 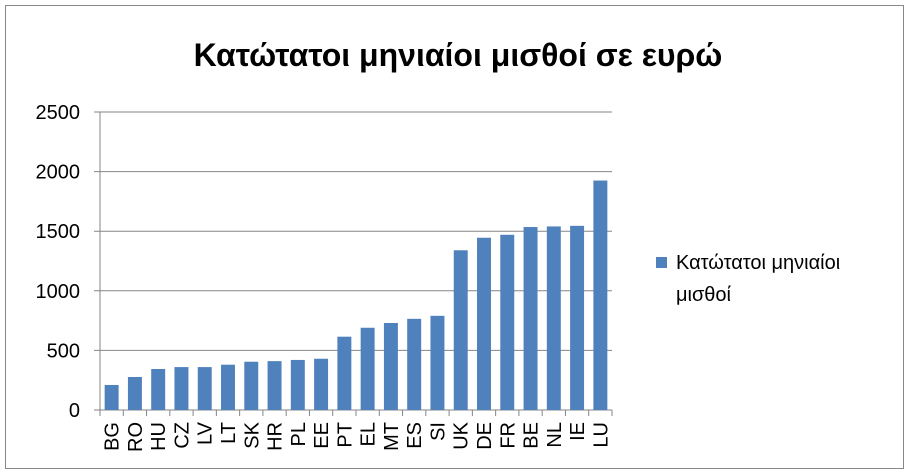 I want to click on chart-title: Κατώτατοι μηνιαίοι μισθοί σε ευρώ, so click(x=458, y=55).